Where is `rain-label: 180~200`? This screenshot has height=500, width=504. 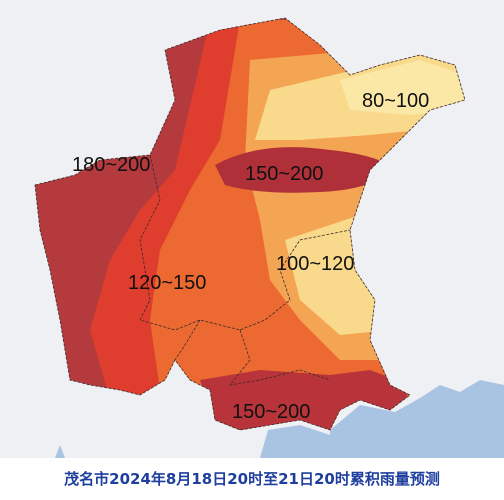 rain-label: 180~200 is located at coordinates (111, 165).